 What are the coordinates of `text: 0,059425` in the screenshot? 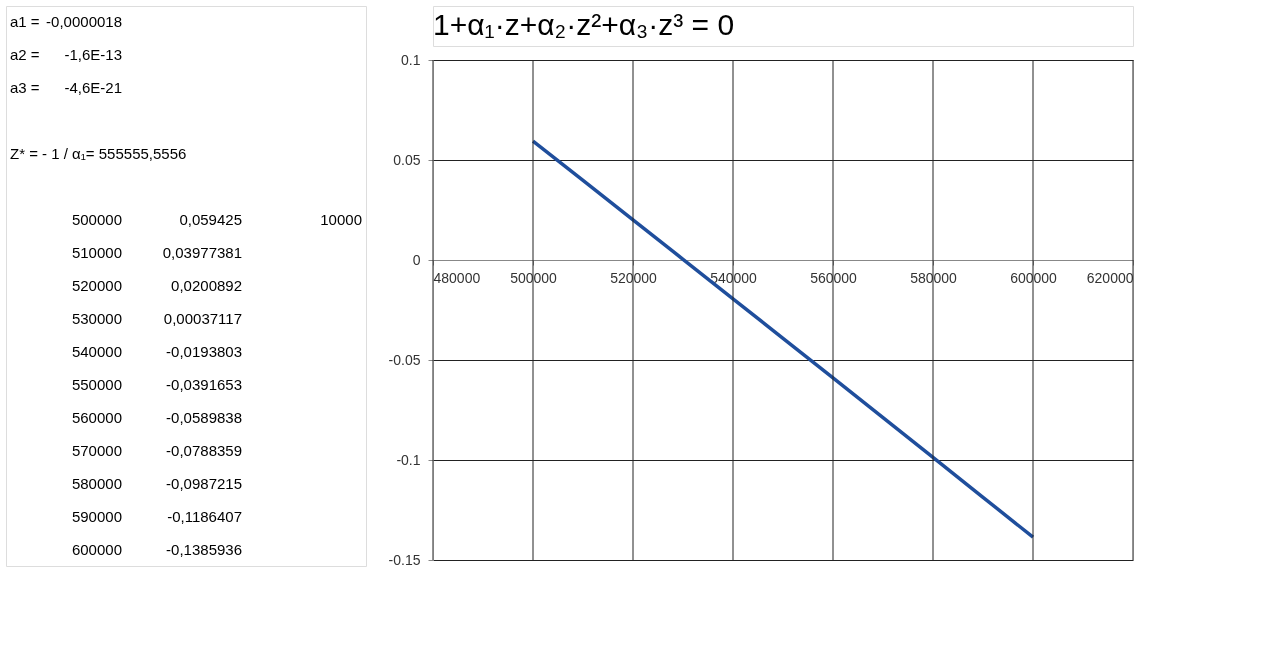 It's located at (210, 220).